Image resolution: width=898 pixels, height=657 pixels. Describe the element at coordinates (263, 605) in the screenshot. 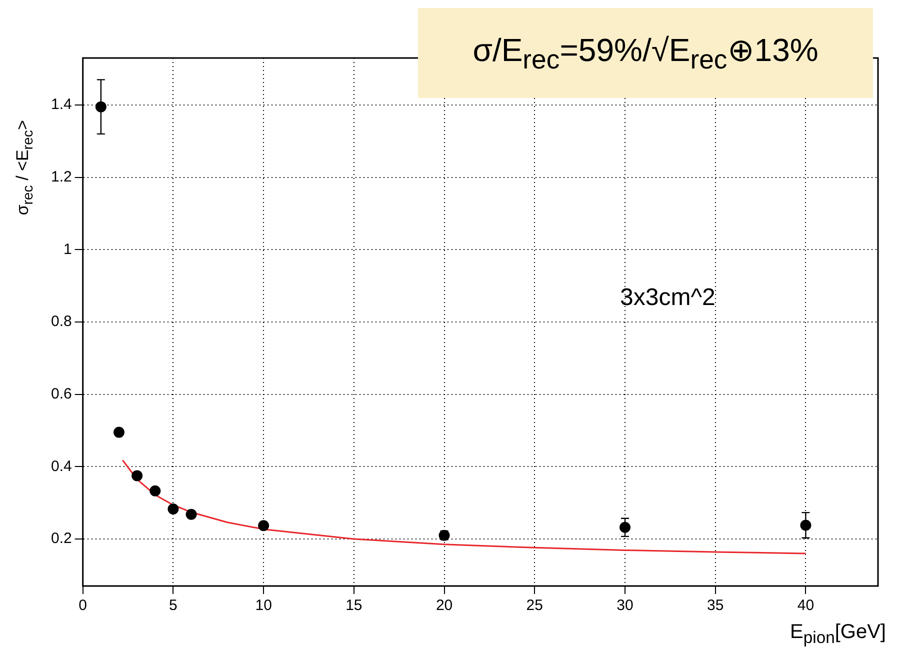

I see `x-tick-label: 10` at that location.